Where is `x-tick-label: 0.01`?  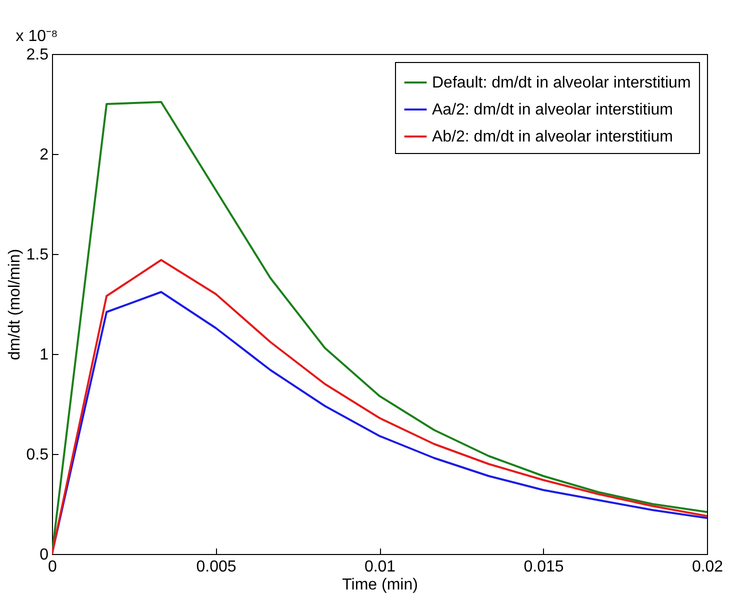
x-tick-label: 0.01 is located at coordinates (380, 567).